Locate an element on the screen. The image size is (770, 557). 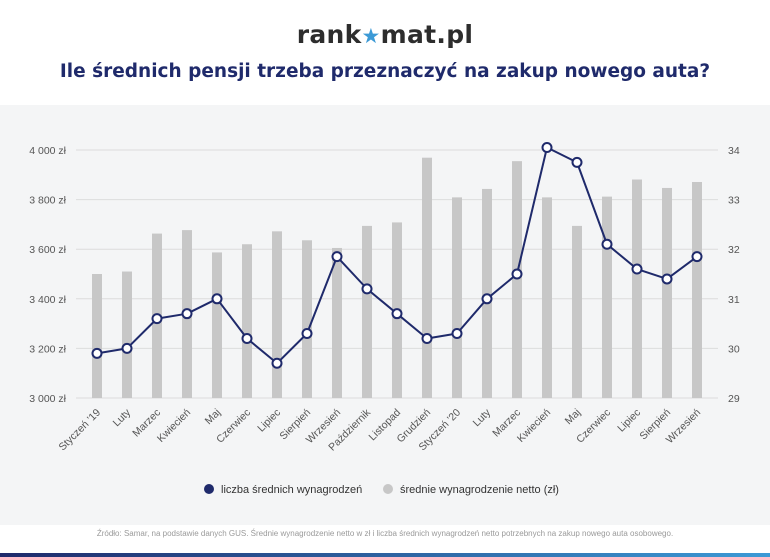
legend-marker-line is located at coordinates (209, 489).